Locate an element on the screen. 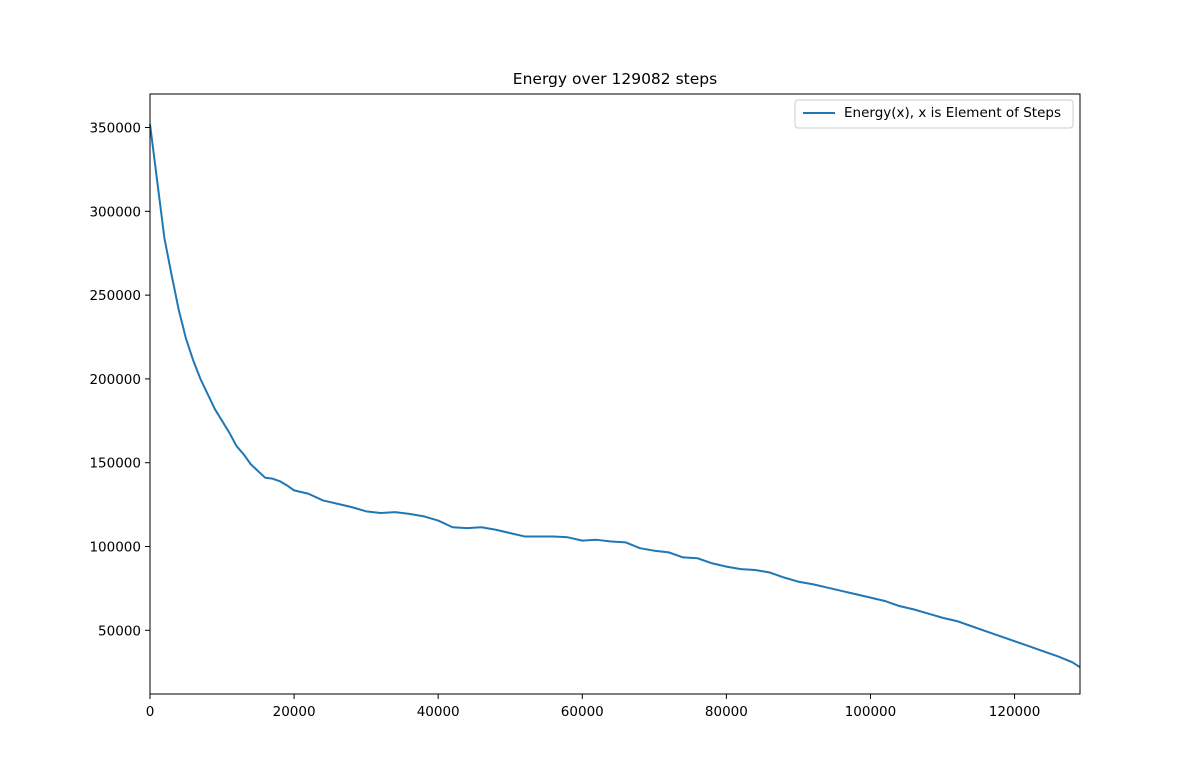 The image size is (1200, 780). y-tick-label: 200000 is located at coordinates (115, 380).